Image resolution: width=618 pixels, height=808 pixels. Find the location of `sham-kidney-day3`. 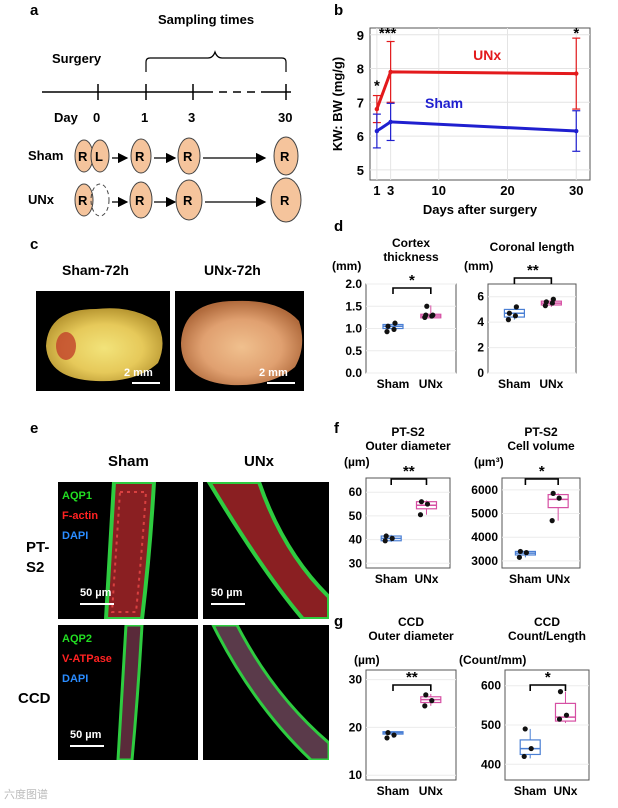

sham-kidney-day3 is located at coordinates (189, 156).